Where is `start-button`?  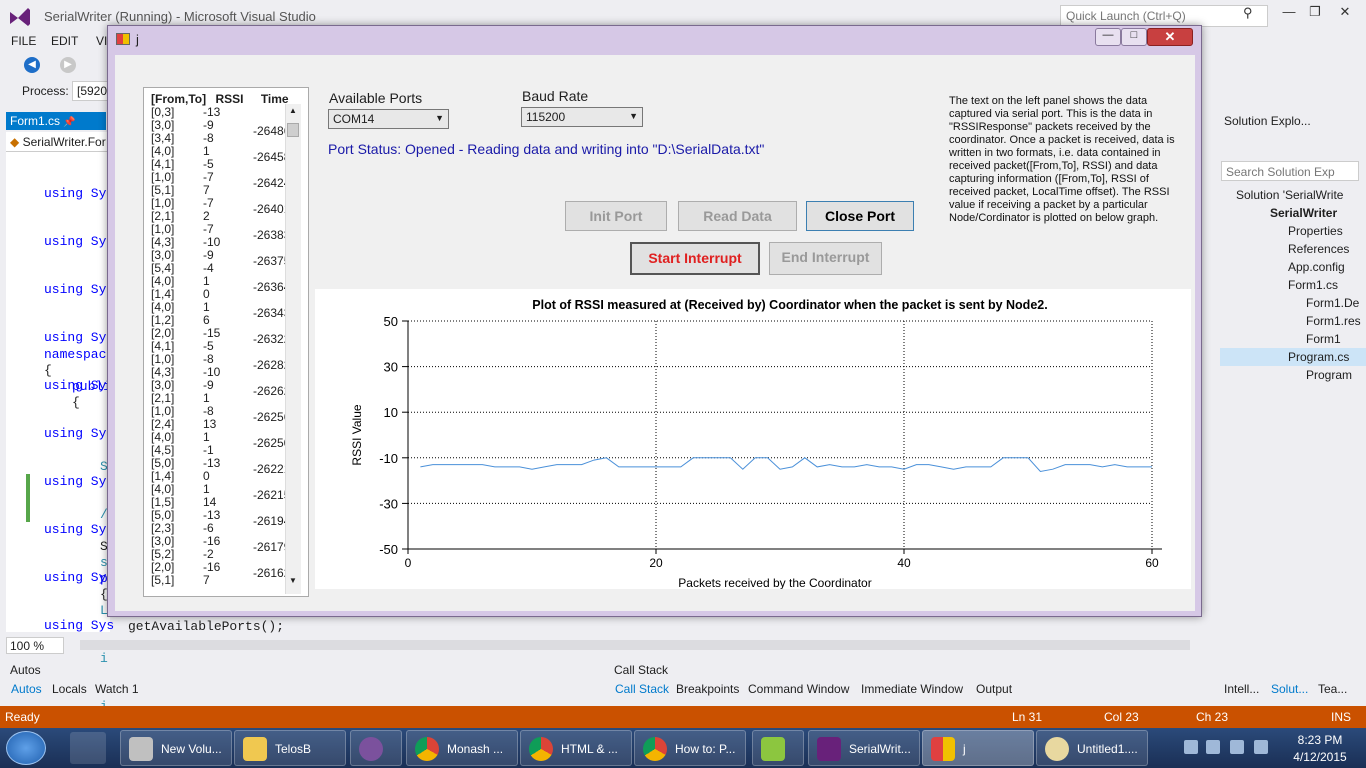
start-button is located at coordinates (26, 748).